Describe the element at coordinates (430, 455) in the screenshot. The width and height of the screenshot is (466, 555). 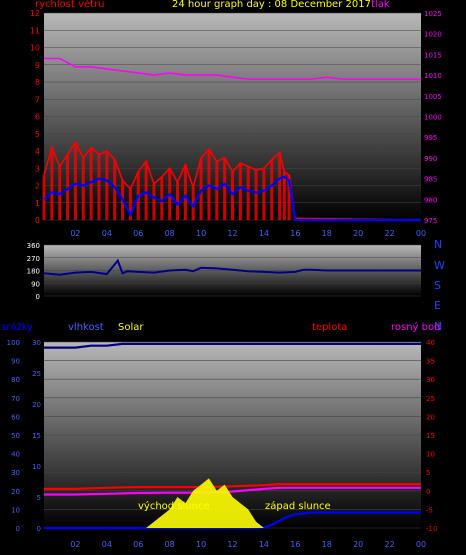
I see `temp-tick-label: 10` at that location.